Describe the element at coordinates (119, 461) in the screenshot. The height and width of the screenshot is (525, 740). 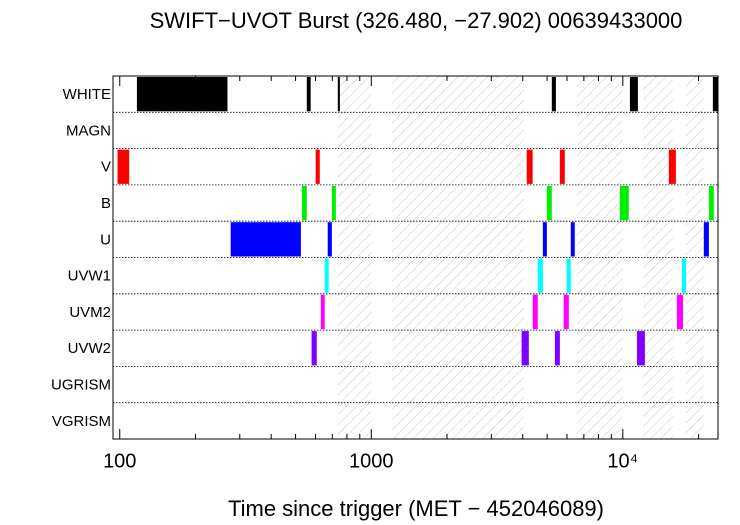
I see `x-tick-label: 100` at that location.